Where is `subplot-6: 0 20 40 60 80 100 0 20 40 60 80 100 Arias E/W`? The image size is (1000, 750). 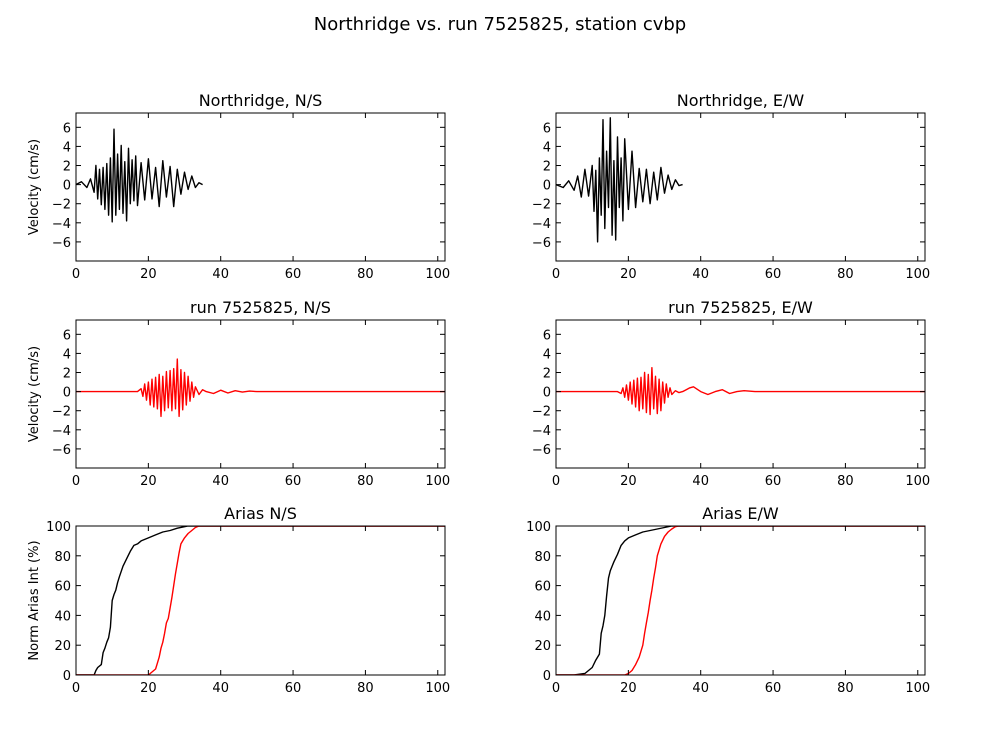
subplot-6: 0 20 40 60 80 100 0 20 40 60 80 100 Arias E/W is located at coordinates (728, 600).